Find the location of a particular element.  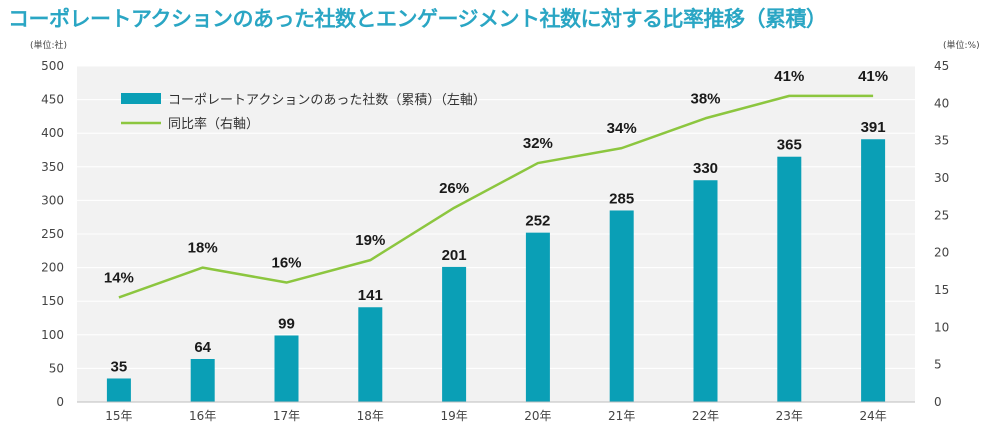

left-axis-tick: 350 is located at coordinates (52, 167).